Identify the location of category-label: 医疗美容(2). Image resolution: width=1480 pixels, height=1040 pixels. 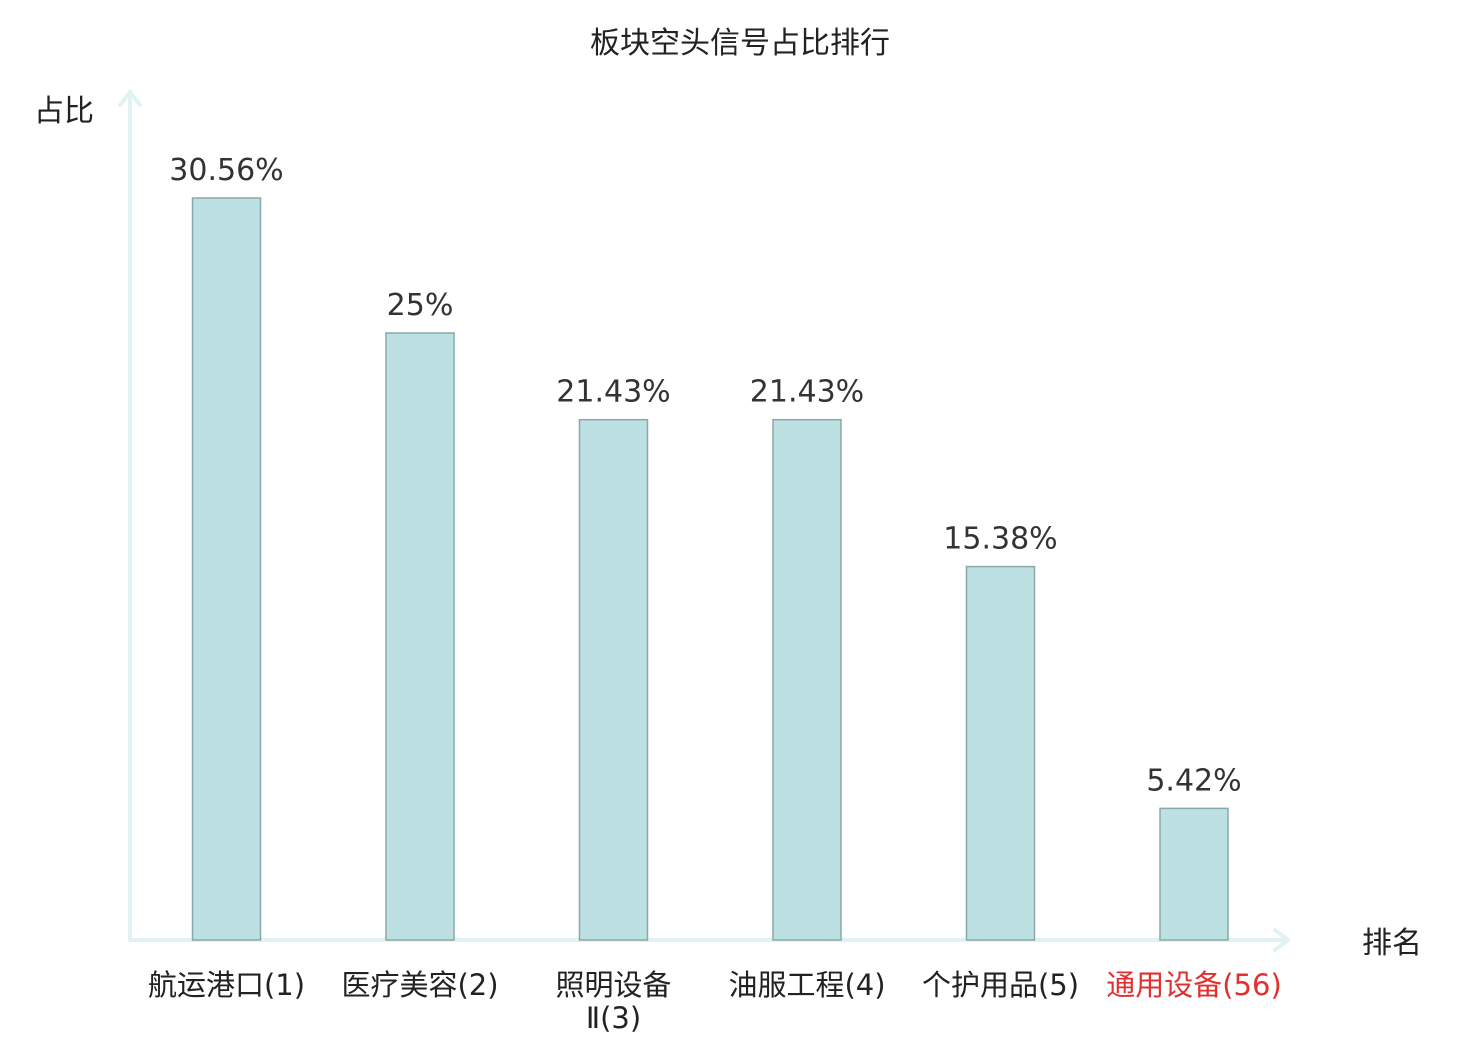
(419, 985).